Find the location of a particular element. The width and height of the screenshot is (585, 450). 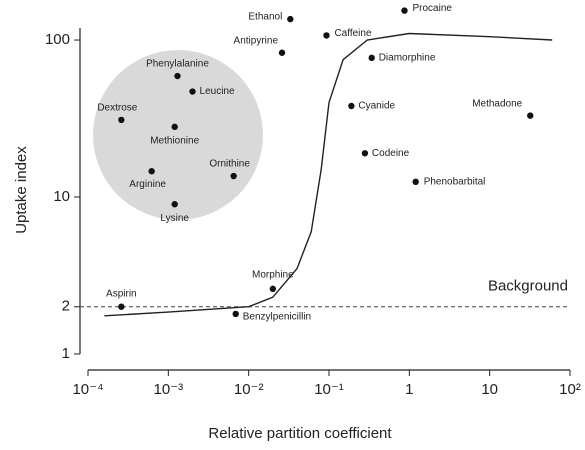

y-tick-label: 100 is located at coordinates (57, 39).